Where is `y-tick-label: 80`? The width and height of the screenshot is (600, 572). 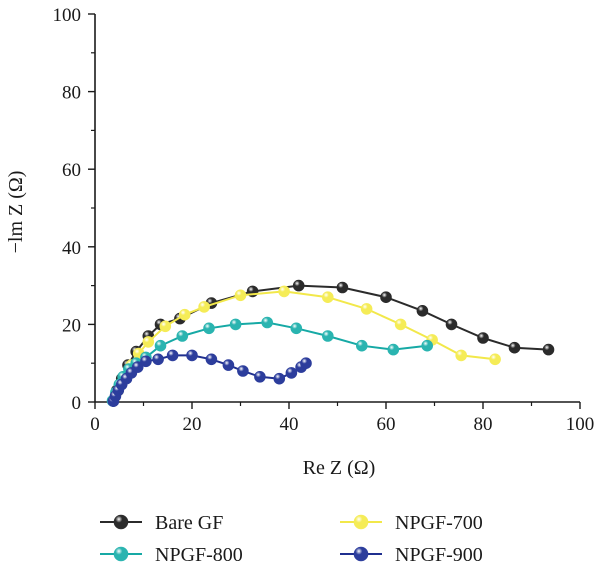
y-tick-label: 80 is located at coordinates (71, 93).